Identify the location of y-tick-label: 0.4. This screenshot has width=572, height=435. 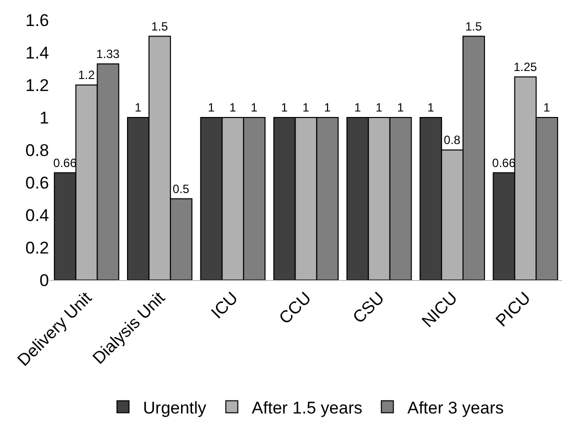
(37, 215).